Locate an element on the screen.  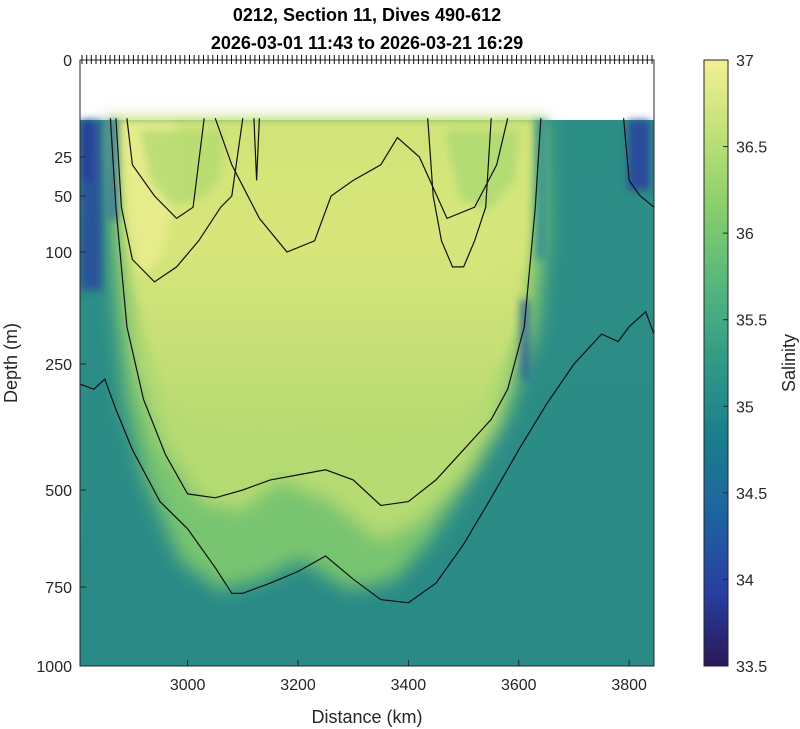
y-tick-label: 50 is located at coordinates (63, 197).